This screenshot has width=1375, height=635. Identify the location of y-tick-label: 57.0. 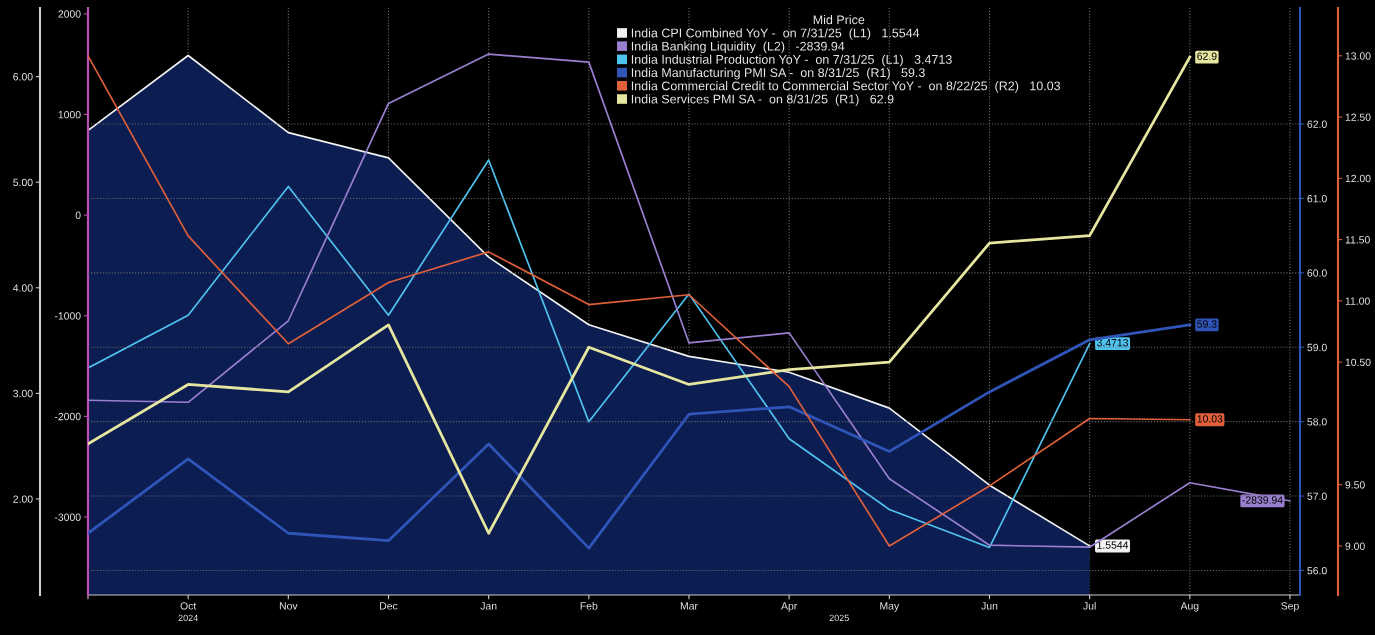
(1317, 496).